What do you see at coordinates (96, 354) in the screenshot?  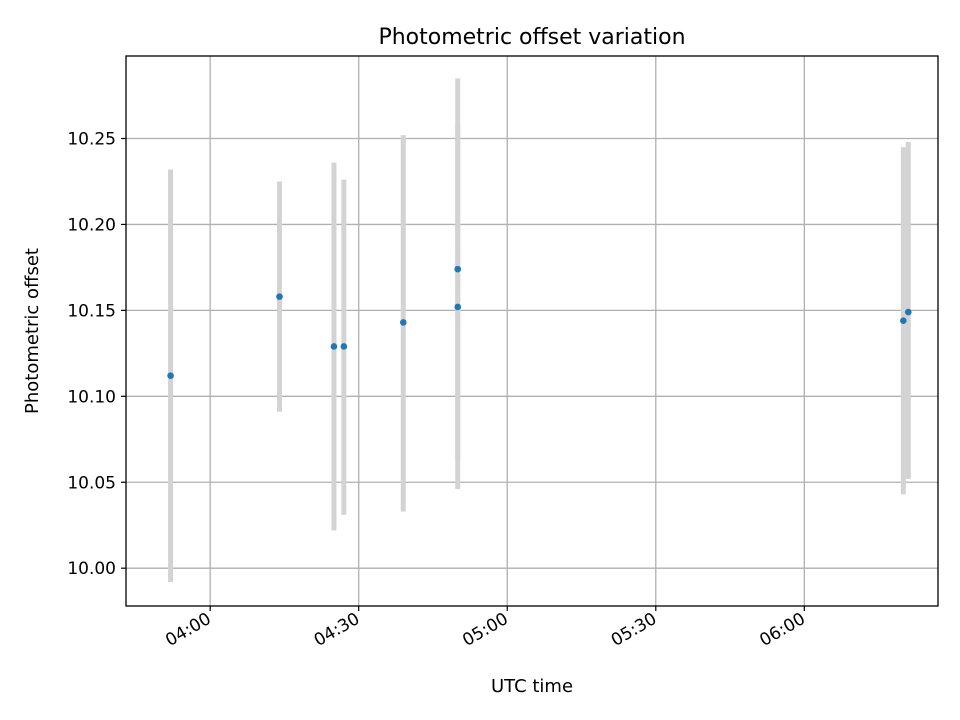 I see `y-ticks: 10.00 10.05 10.10 10.15 10.20 10.25` at bounding box center [96, 354].